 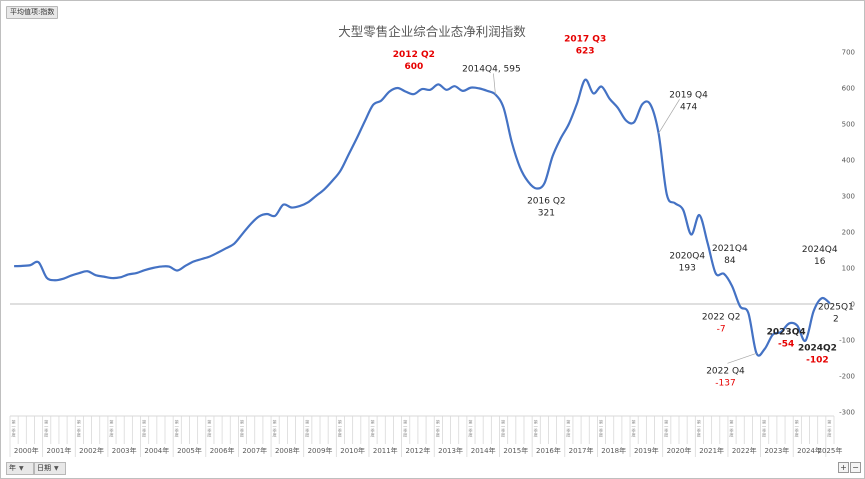 I want to click on data-annotation-label: 2, so click(x=836, y=319).